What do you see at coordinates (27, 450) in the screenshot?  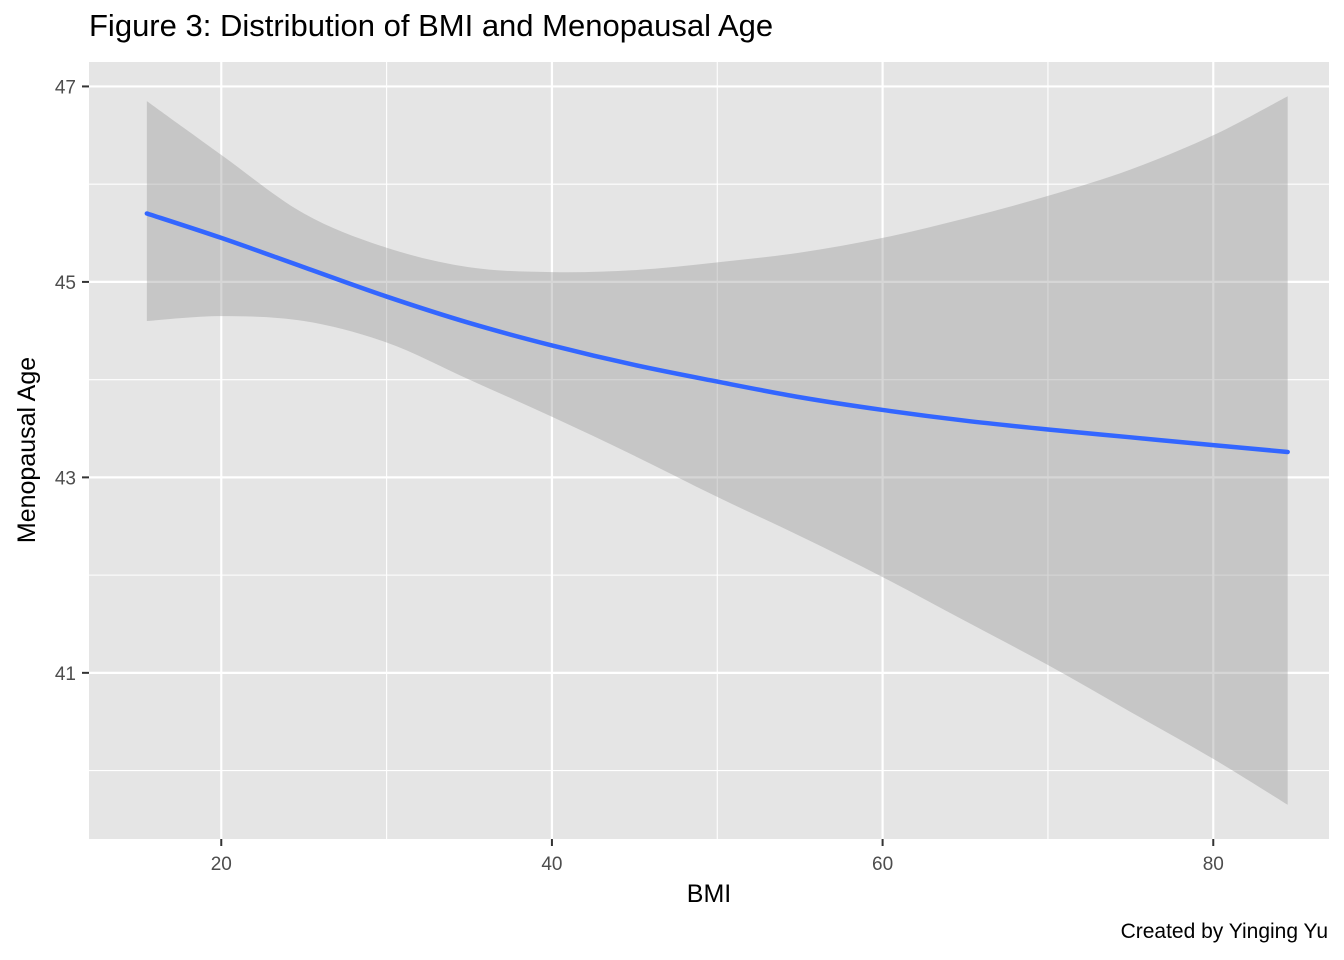 I see `y-axis-title: Menopausal Age` at bounding box center [27, 450].